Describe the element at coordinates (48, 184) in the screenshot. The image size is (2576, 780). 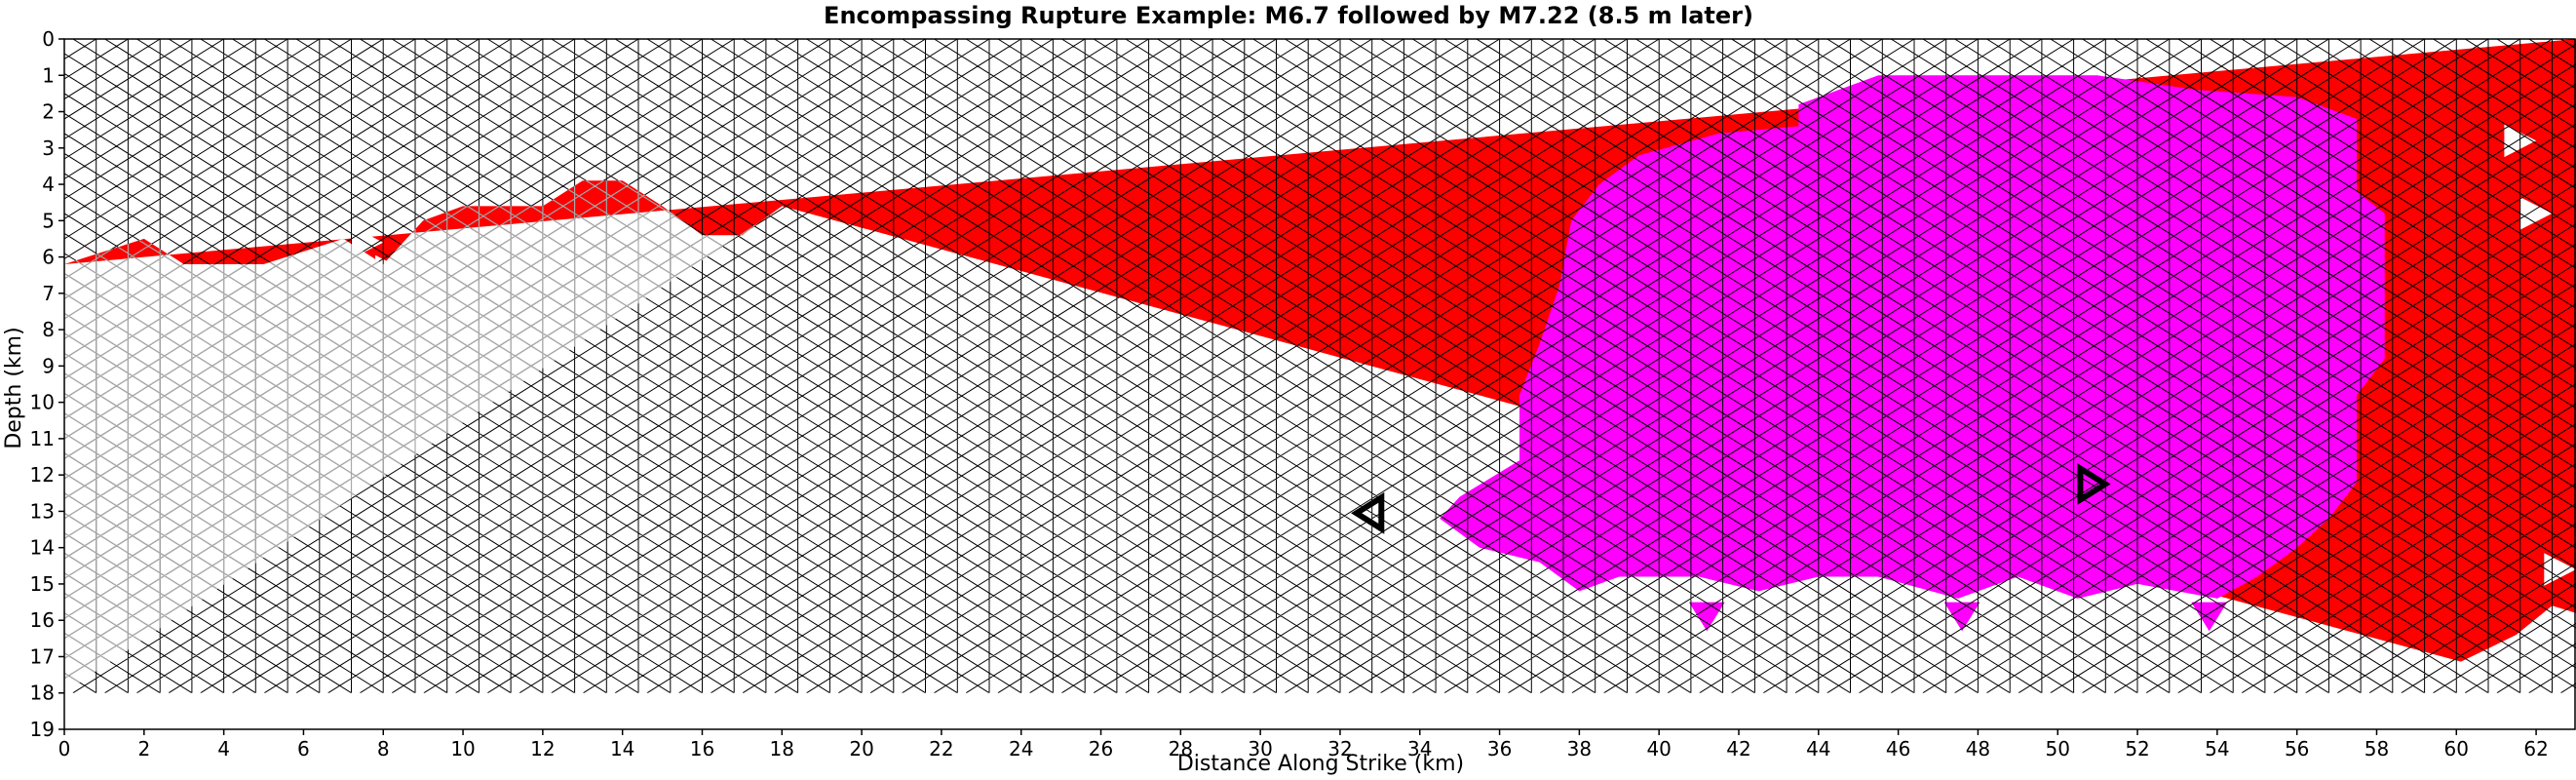
I see `y-tick-label: 4` at that location.